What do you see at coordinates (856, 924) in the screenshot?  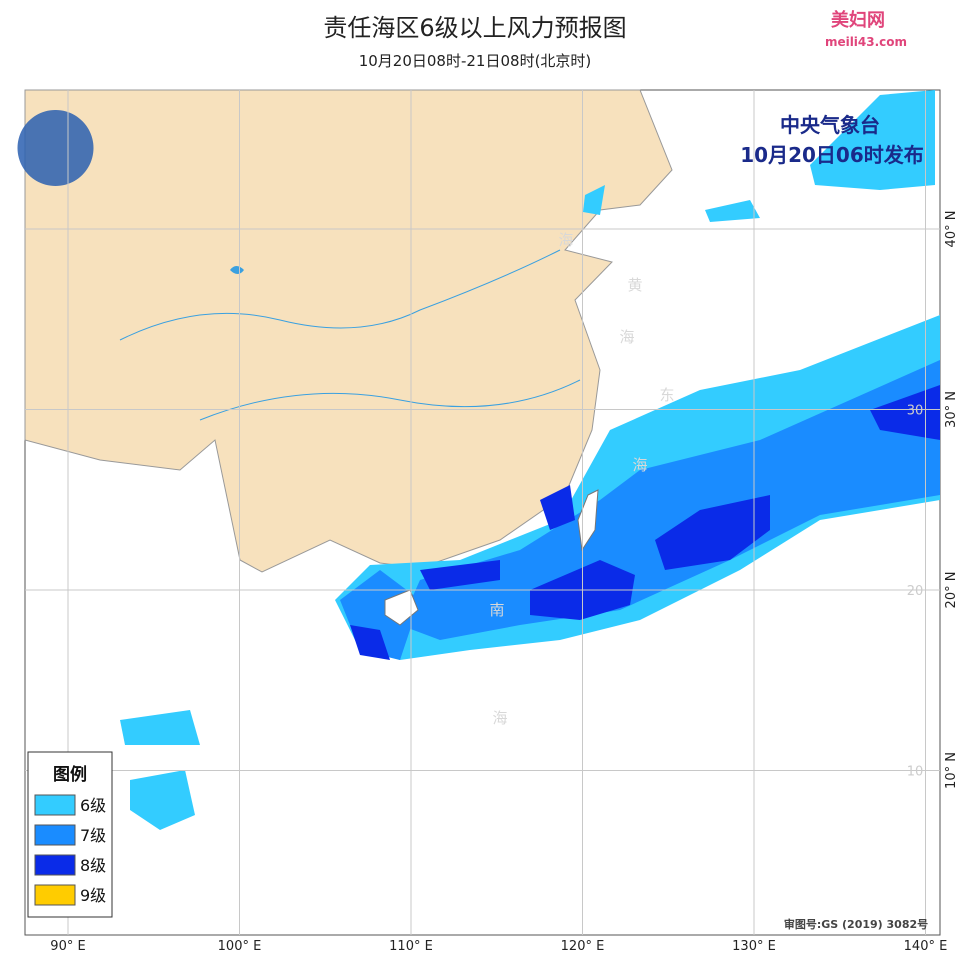 I see `approval: 审图号:GS (2019) 3082号` at bounding box center [856, 924].